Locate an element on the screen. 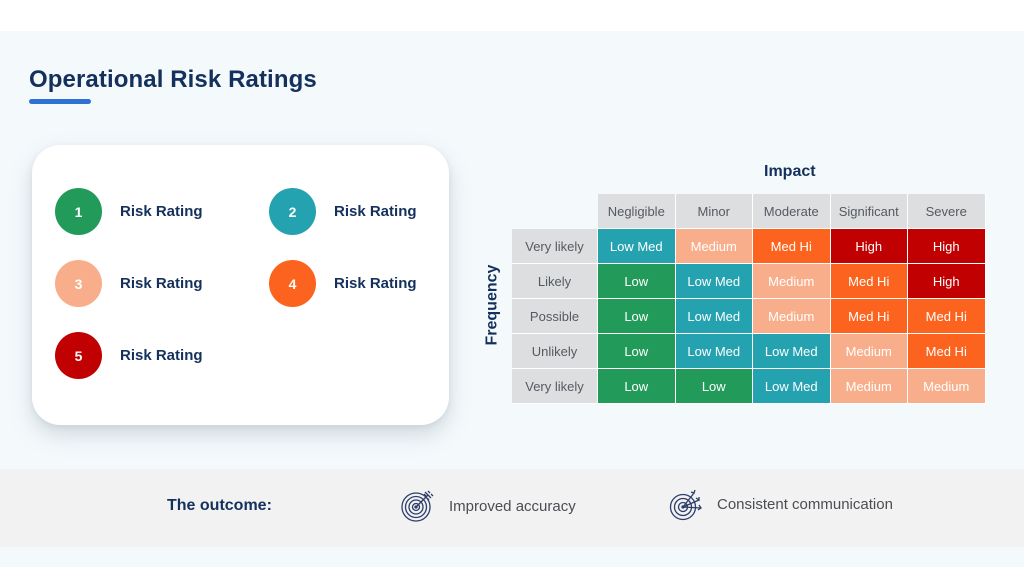 The height and width of the screenshot is (567, 1024). target-arrow-icon is located at coordinates (417, 506).